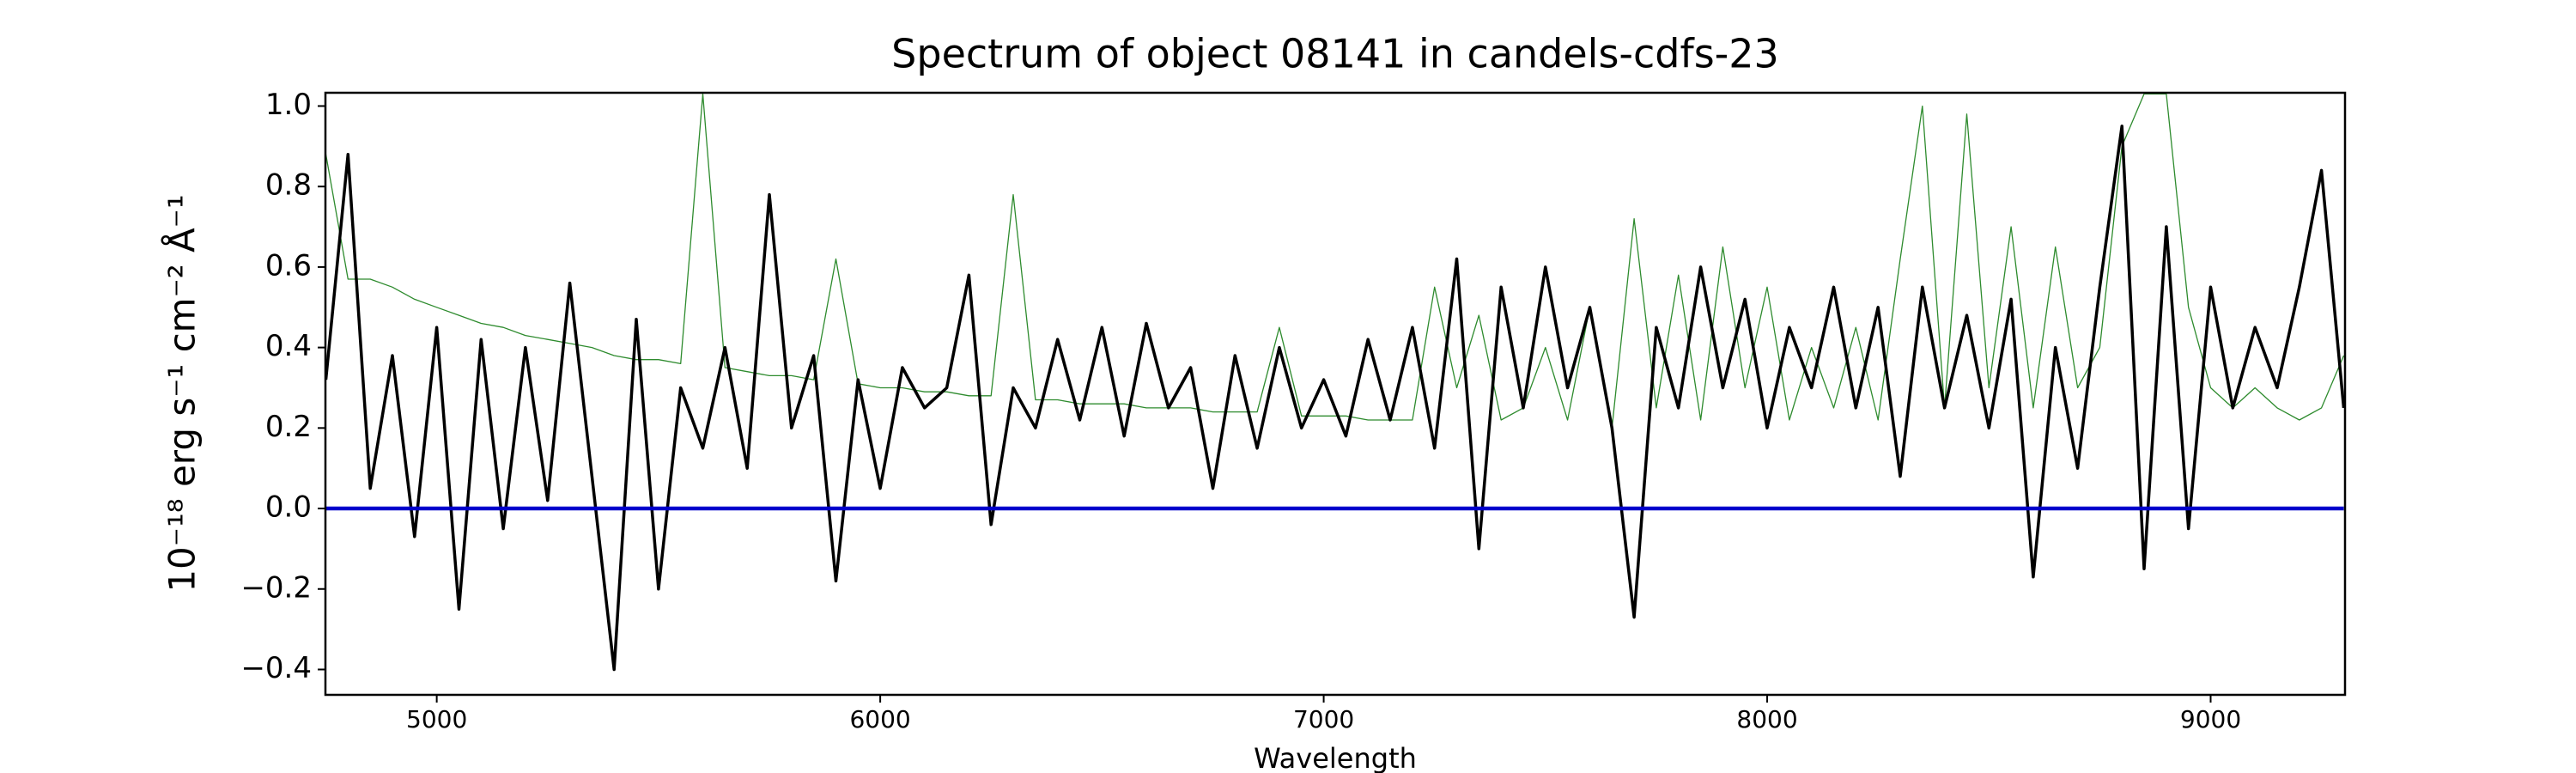 The height and width of the screenshot is (773, 2576). What do you see at coordinates (276, 587) in the screenshot?
I see `y-tick-label: −0.2` at bounding box center [276, 587].